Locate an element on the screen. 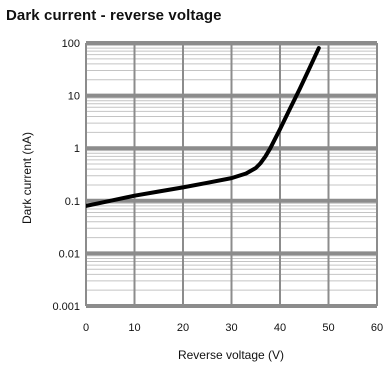 The image size is (390, 365). y-tick-label: 0.001 is located at coordinates (66, 307).